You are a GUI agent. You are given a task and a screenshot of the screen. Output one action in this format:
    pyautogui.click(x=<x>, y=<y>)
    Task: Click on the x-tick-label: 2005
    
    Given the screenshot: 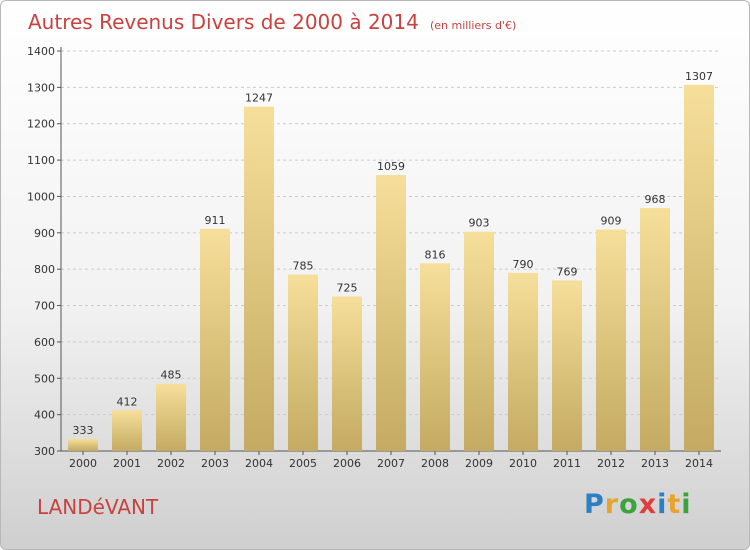 What is the action you would take?
    pyautogui.click(x=303, y=463)
    